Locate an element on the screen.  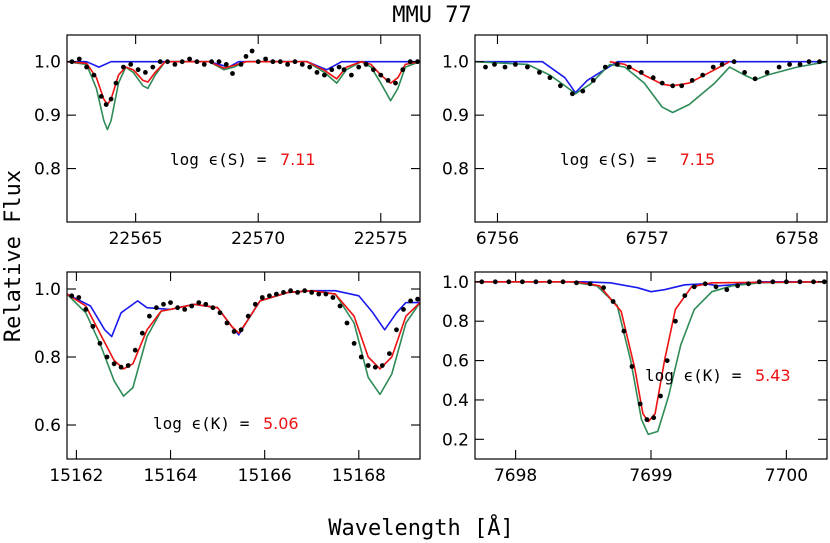
abundance-annotation: log ϵ(S) = 7.11 is located at coordinates (243, 159).